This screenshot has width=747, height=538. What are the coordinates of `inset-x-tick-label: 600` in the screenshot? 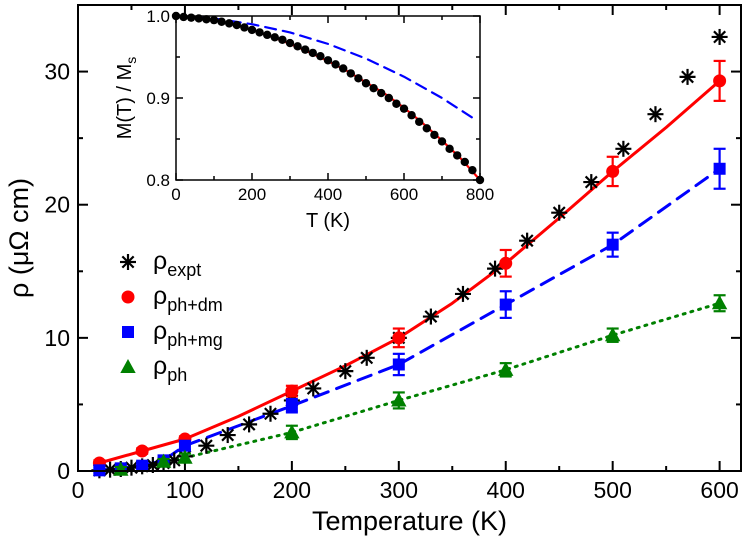 It's located at (404, 194).